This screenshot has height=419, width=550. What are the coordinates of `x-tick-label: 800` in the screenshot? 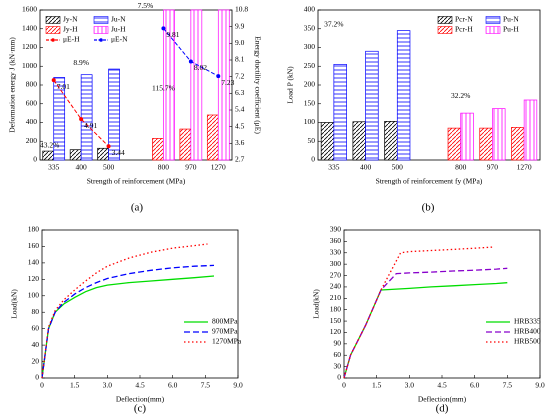 It's located at (461, 167).